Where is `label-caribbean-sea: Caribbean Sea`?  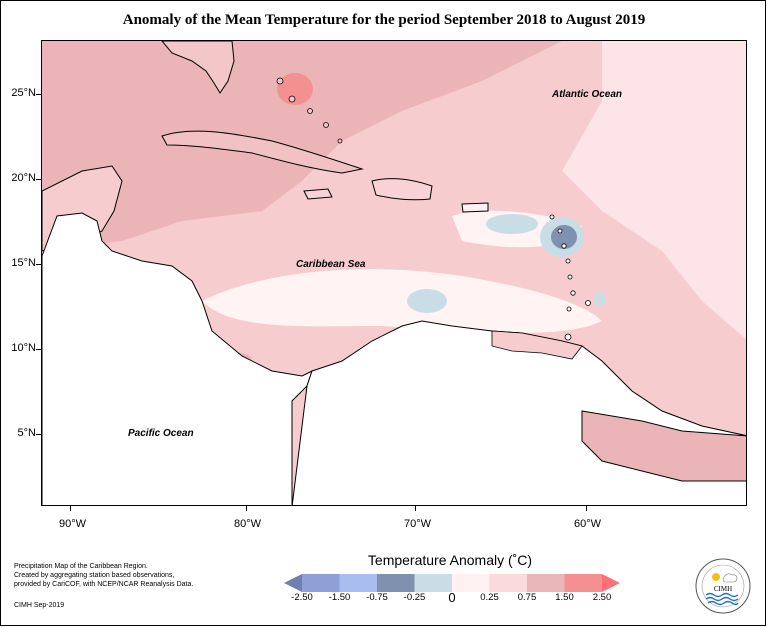 label-caribbean-sea: Caribbean Sea is located at coordinates (331, 264).